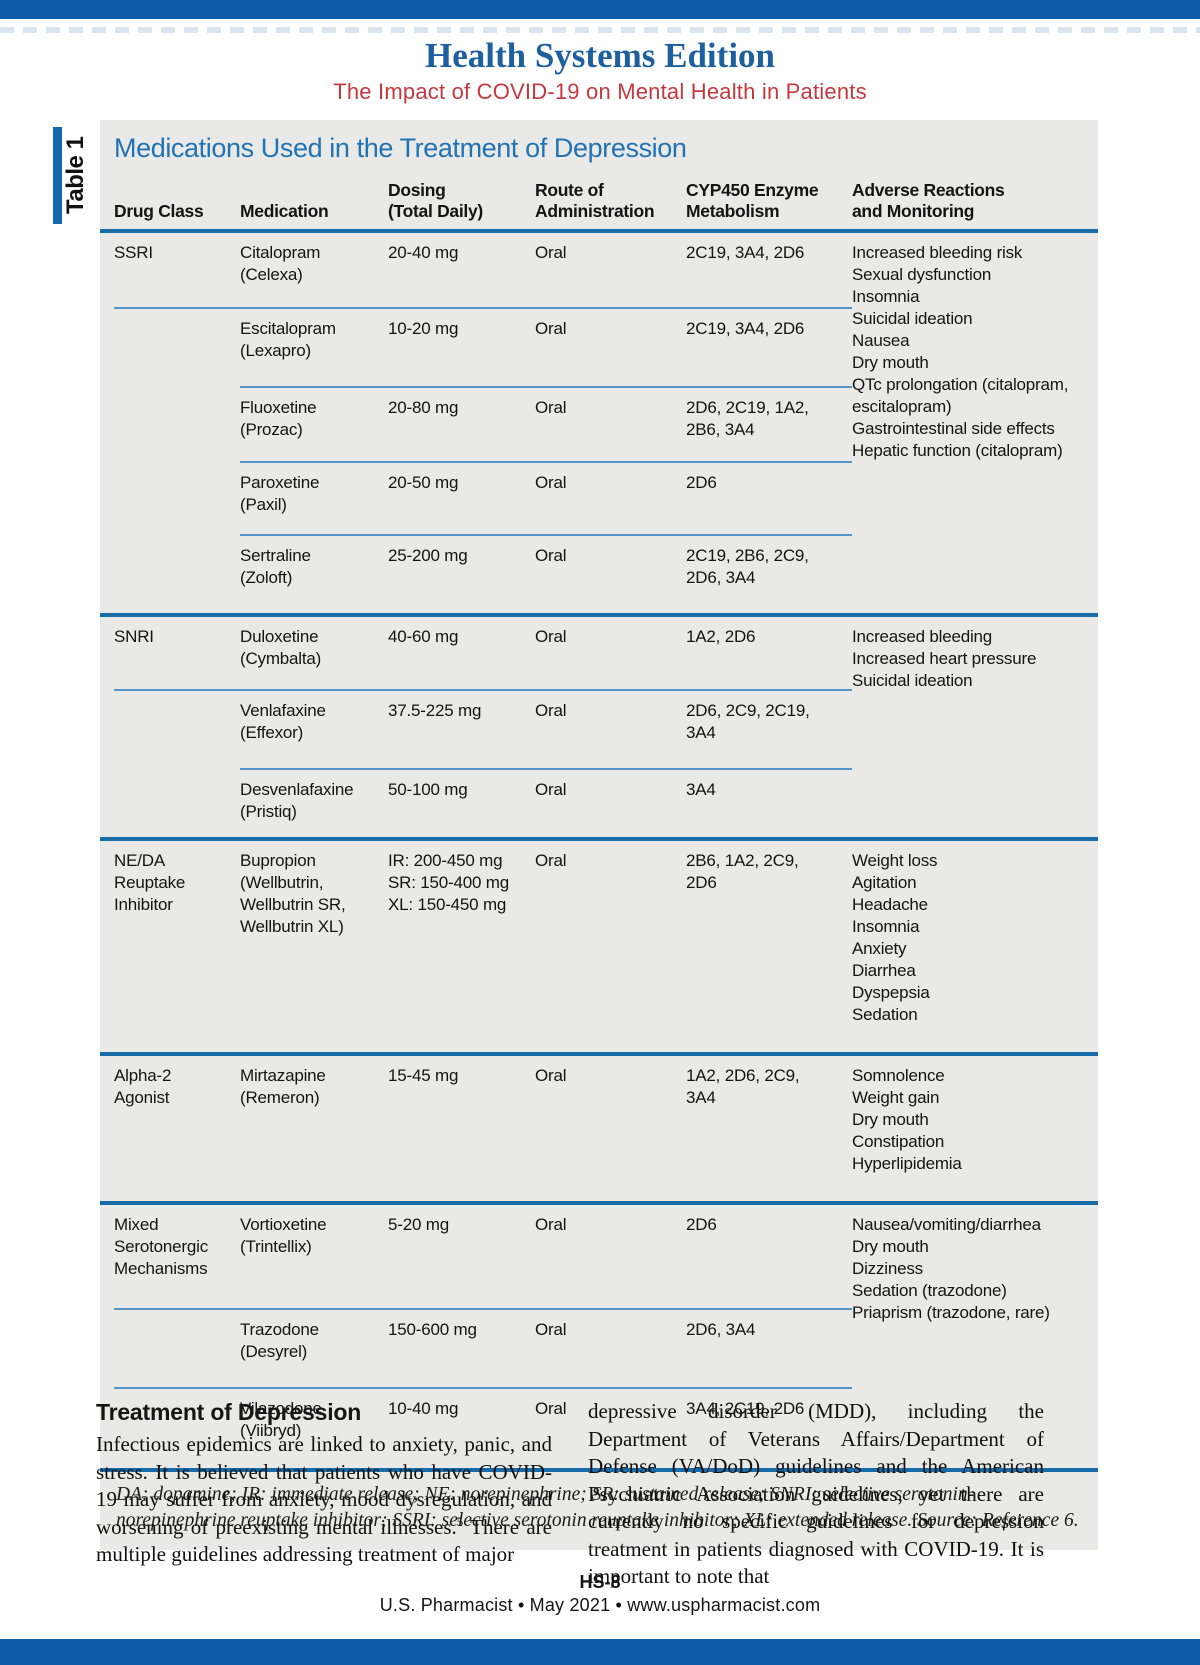  Describe the element at coordinates (600, 55) in the screenshot. I see `masthead-title: Health Systems Edition` at that location.